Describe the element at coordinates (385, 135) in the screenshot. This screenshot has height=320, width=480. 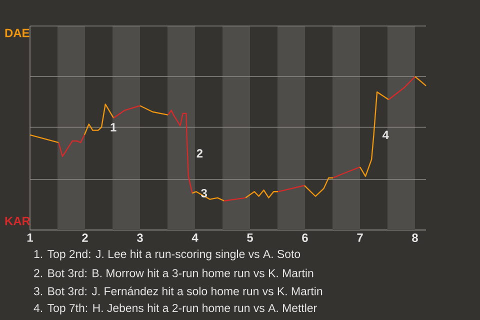
I see `annotation: 4` at that location.